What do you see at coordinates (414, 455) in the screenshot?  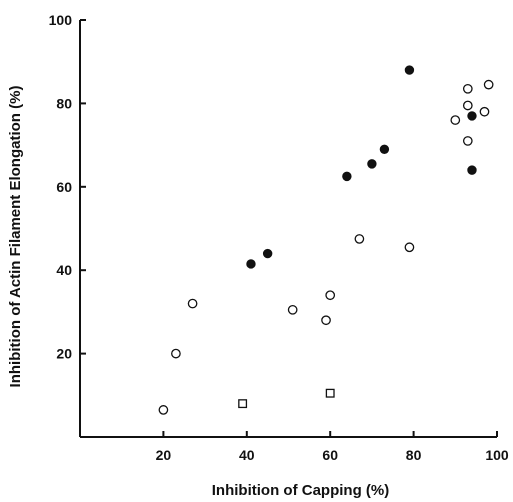 I see `x-tick-label: 80` at bounding box center [414, 455].